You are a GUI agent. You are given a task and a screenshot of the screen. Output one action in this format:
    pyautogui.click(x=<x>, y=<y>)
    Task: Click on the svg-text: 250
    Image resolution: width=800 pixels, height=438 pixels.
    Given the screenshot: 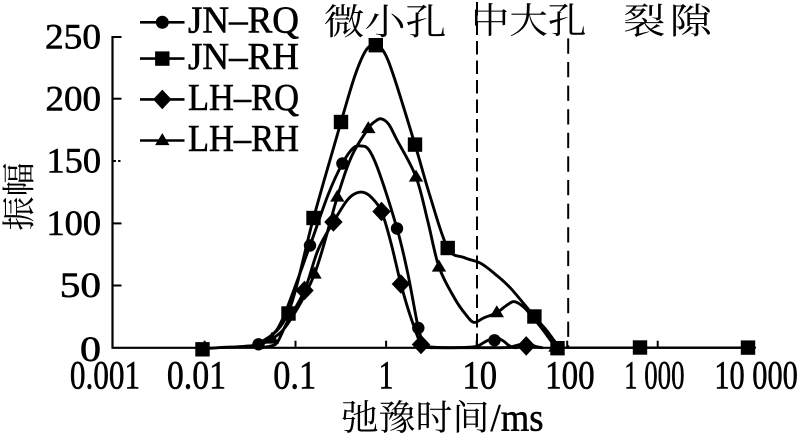 What is the action you would take?
    pyautogui.click(x=73, y=37)
    